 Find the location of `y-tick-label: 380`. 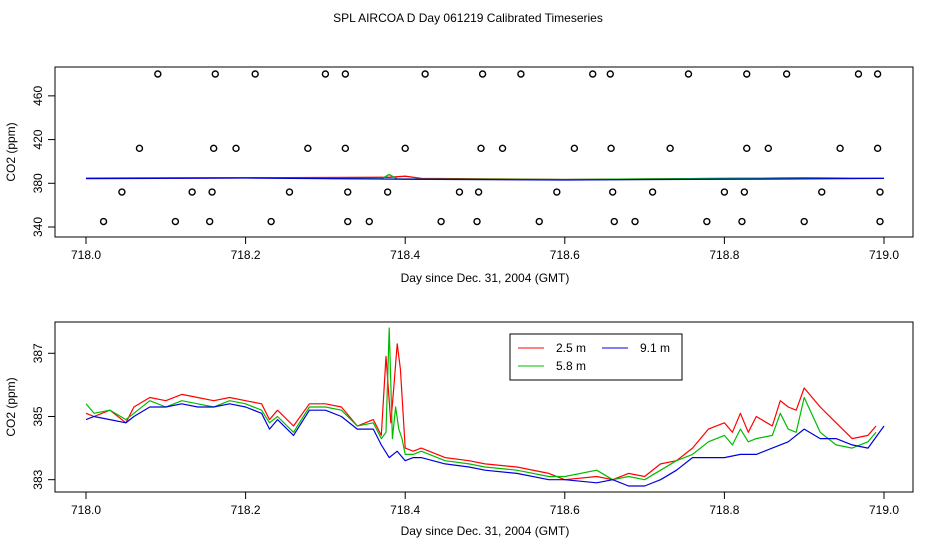

y-tick-label: 380 is located at coordinates (38, 183).